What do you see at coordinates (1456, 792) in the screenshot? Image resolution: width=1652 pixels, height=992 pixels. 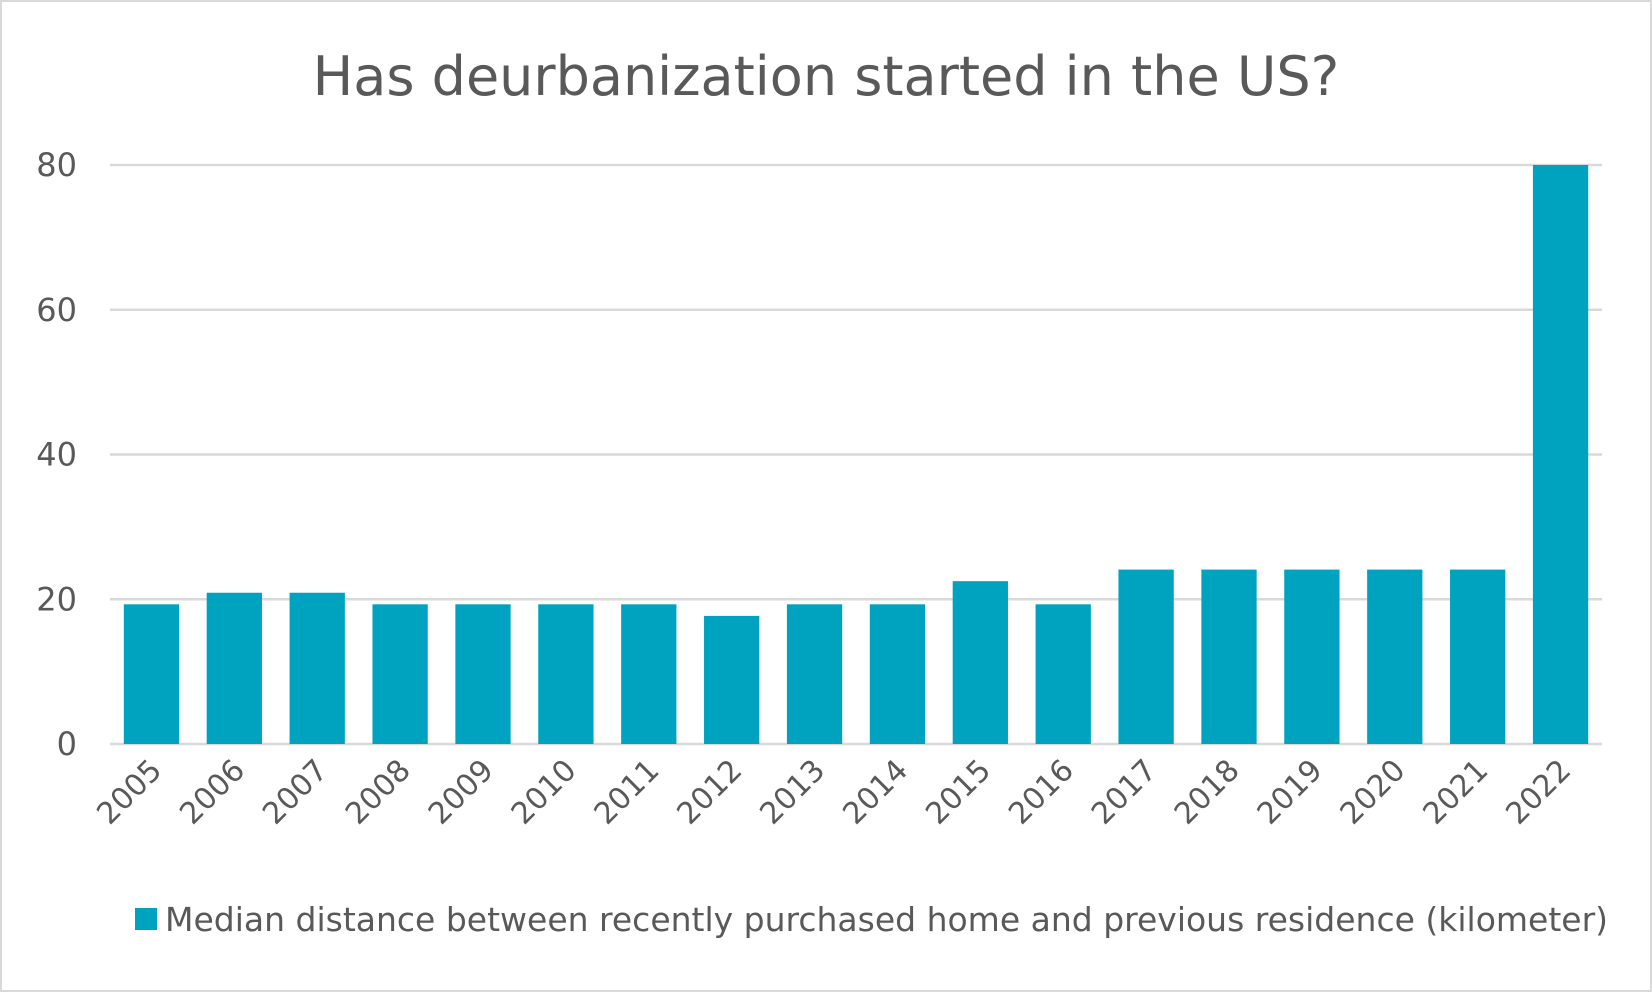 I see `x-tick-label: 2021` at bounding box center [1456, 792].